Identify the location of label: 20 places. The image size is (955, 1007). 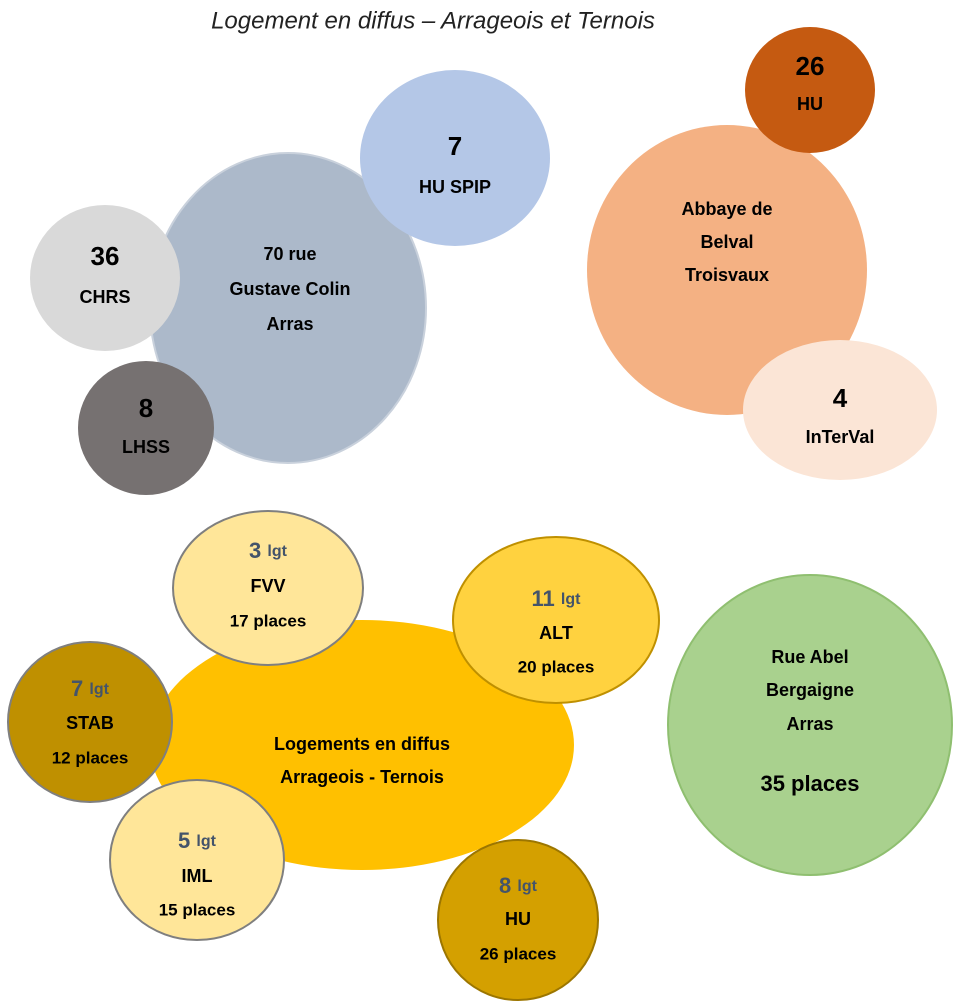
(556, 666).